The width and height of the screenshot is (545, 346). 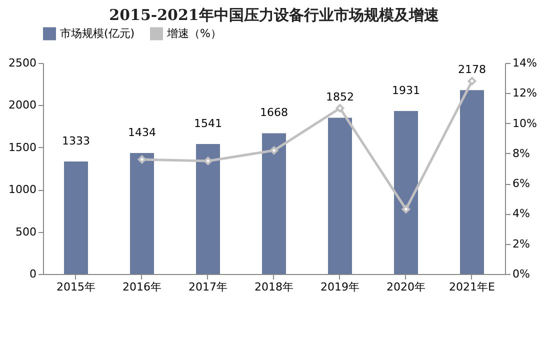 I want to click on y-tick-label: 1000, so click(x=22, y=189).